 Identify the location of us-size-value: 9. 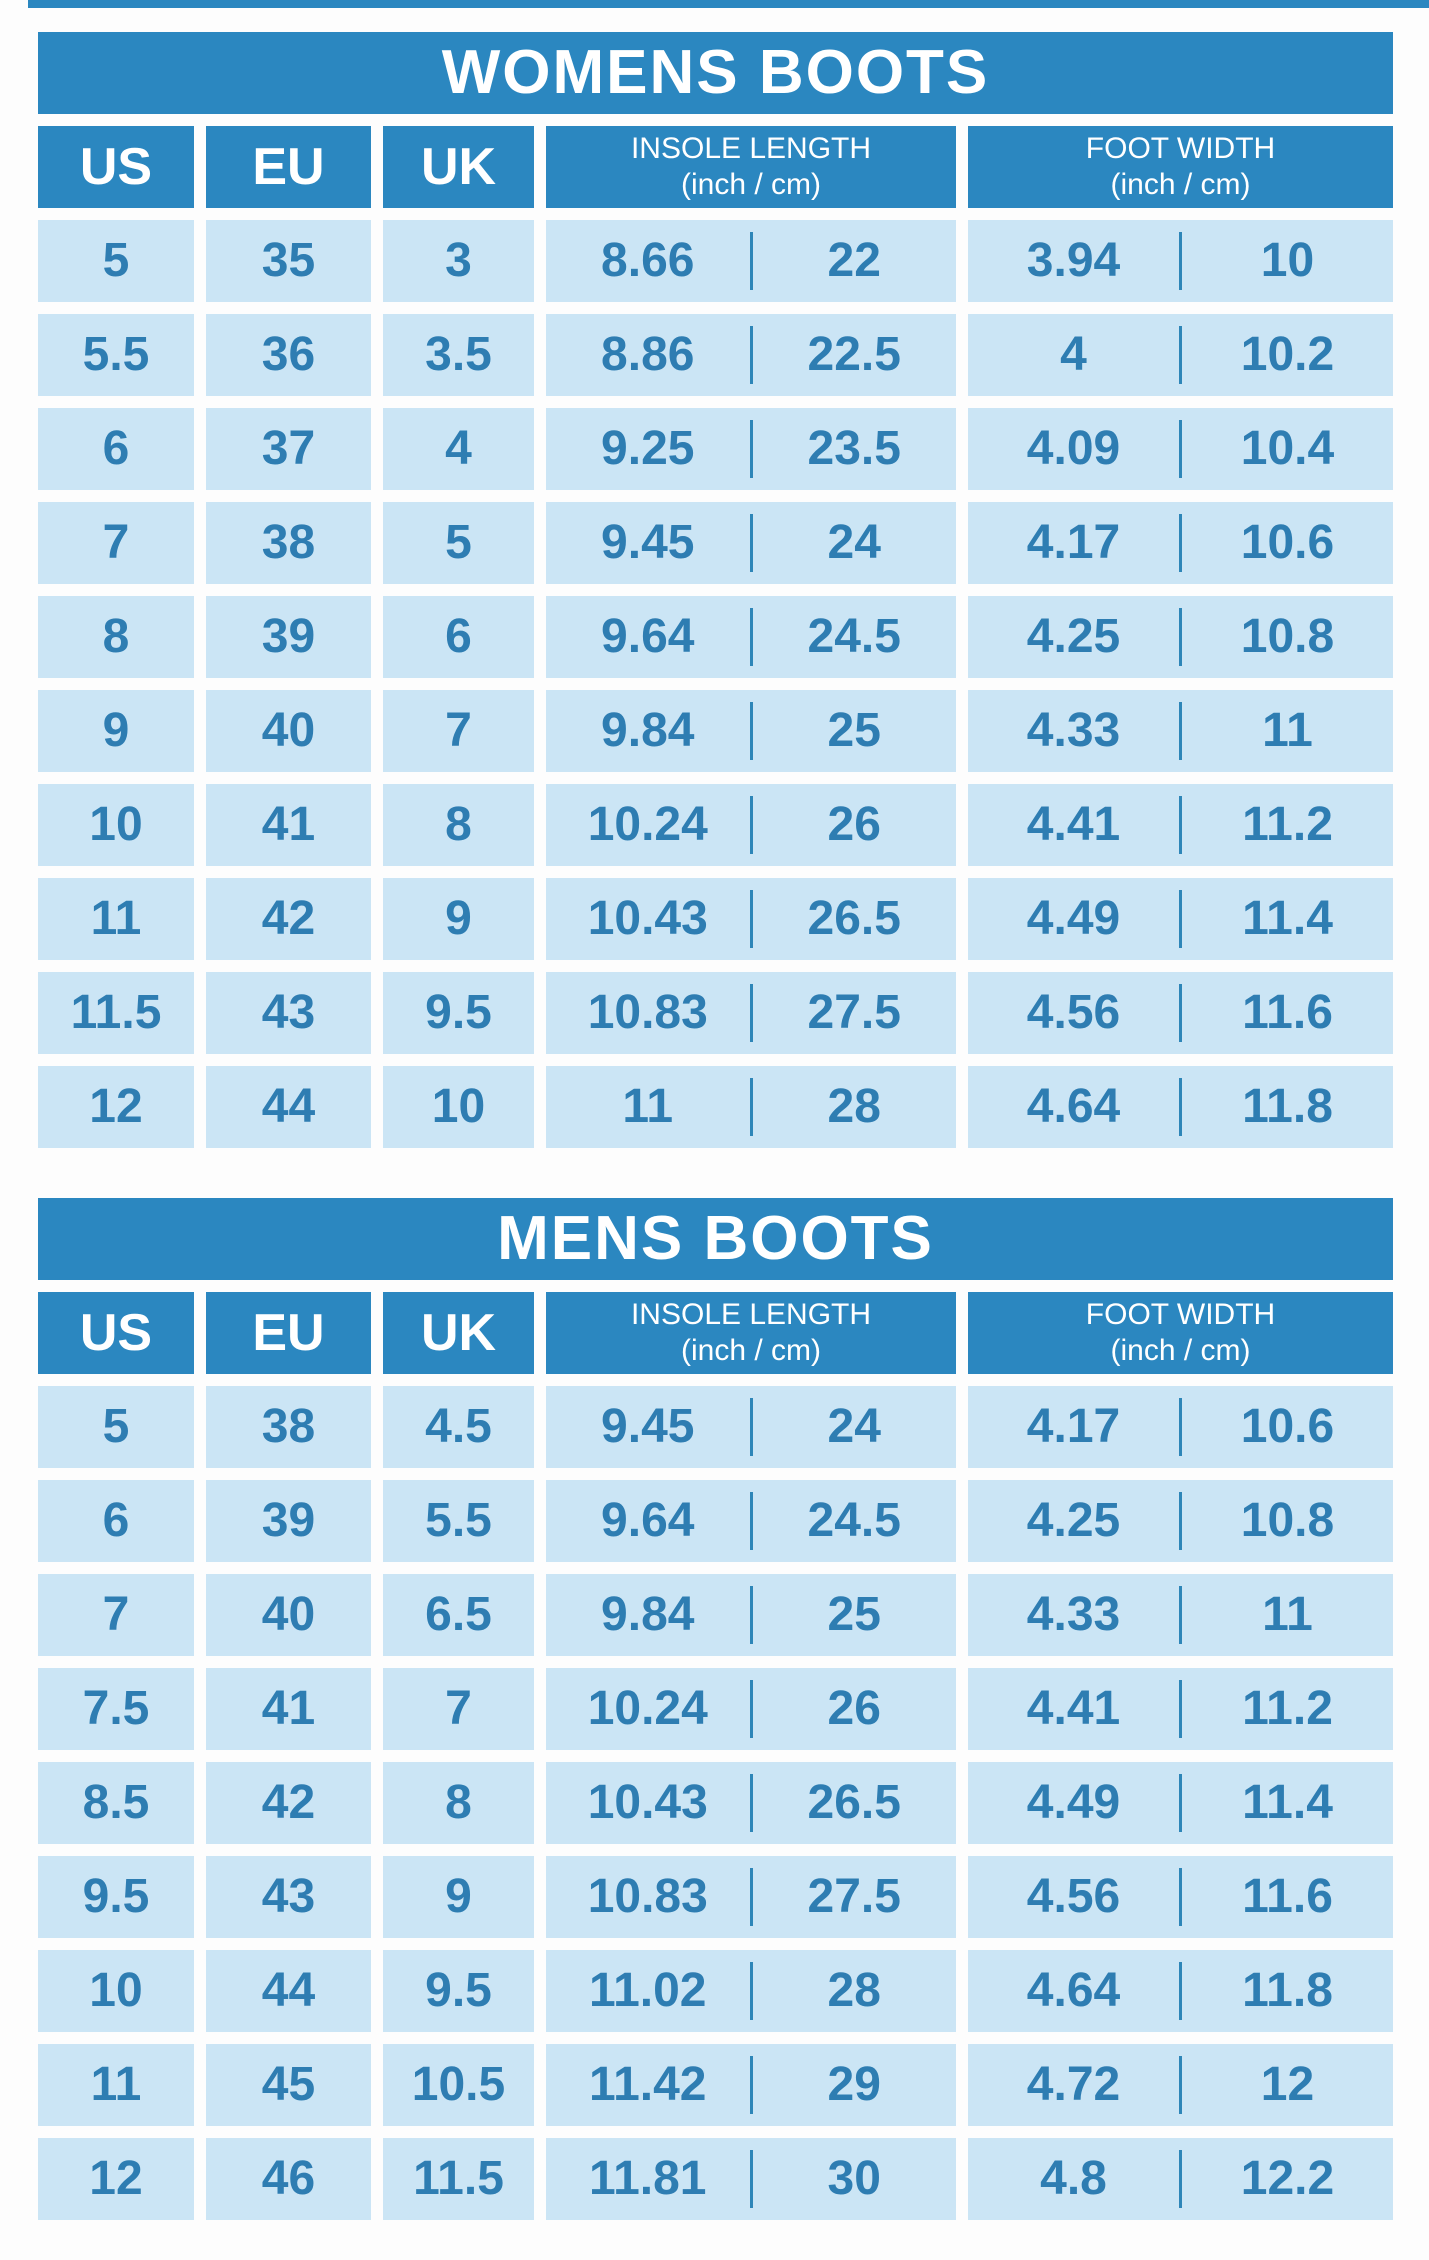
(116, 731).